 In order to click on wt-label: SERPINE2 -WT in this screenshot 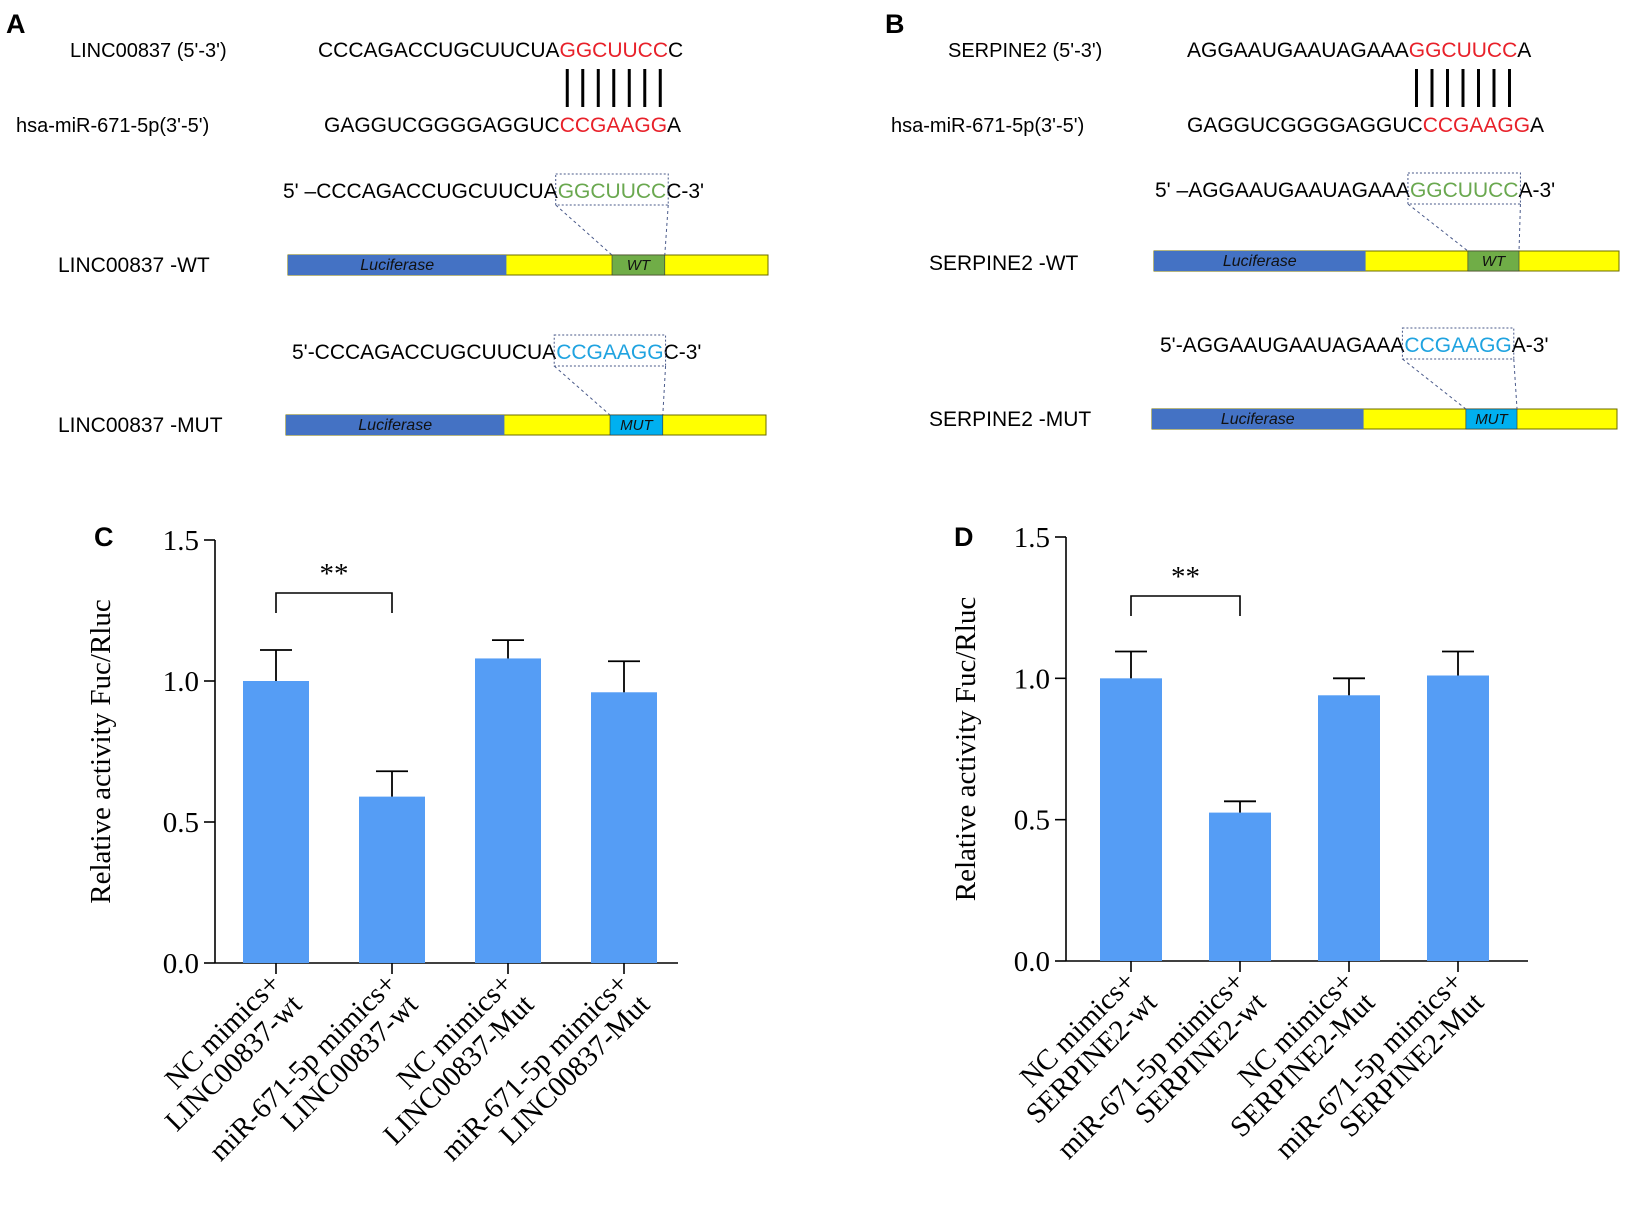, I will do `click(1004, 263)`.